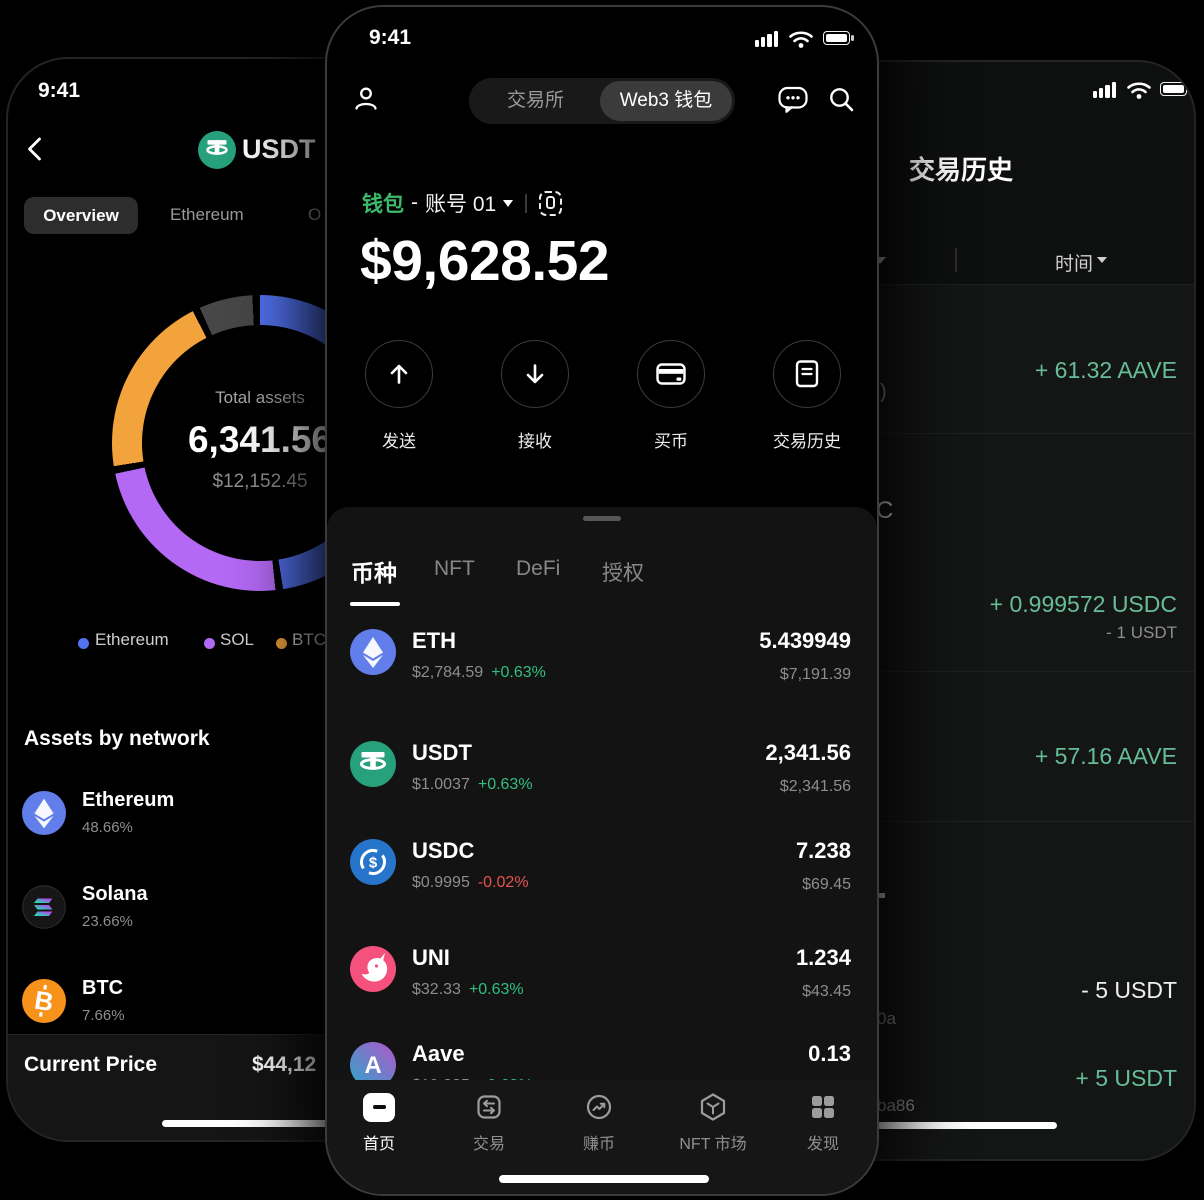  Describe the element at coordinates (823, 957) in the screenshot. I see `token-amount: 1.234` at that location.